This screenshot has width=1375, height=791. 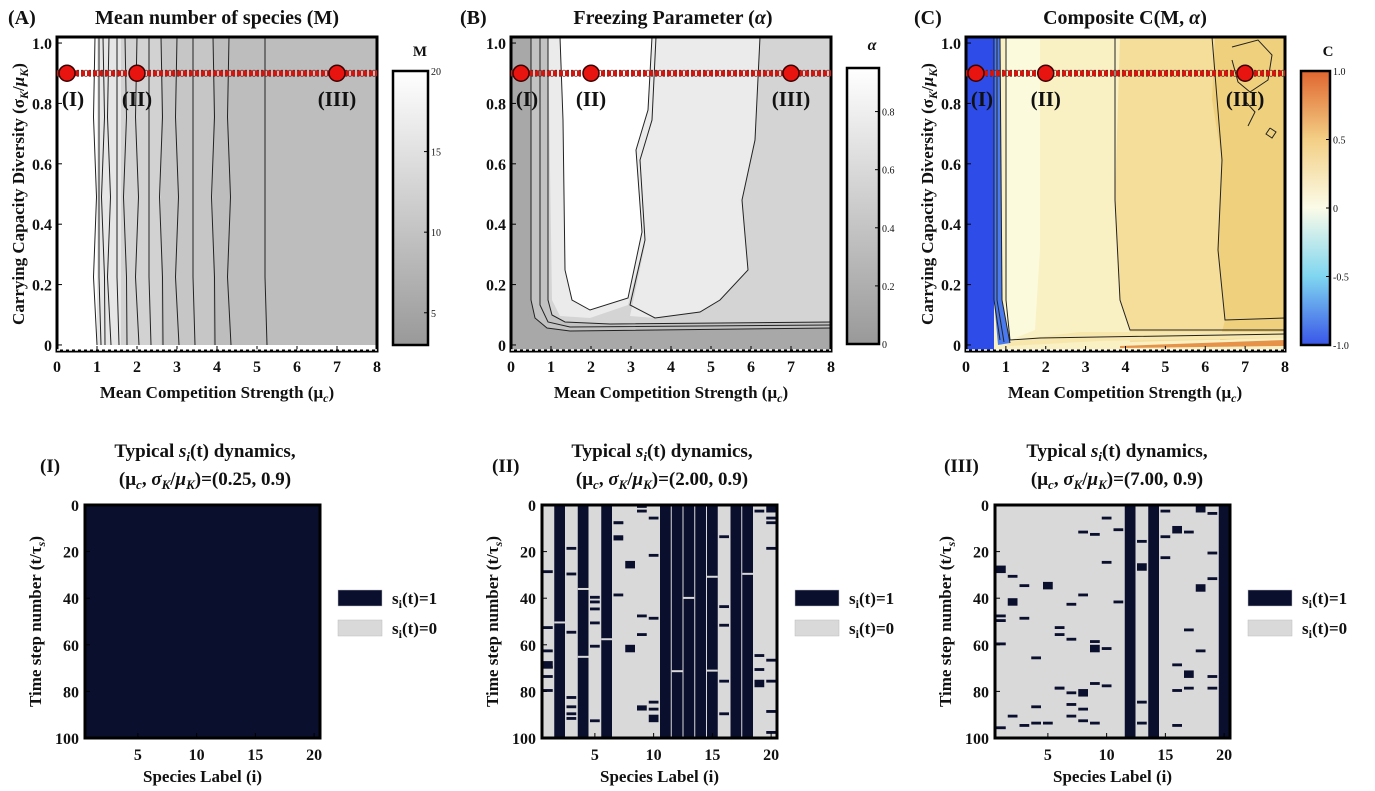 I want to click on x-tick-label: 3, so click(x=177, y=367).